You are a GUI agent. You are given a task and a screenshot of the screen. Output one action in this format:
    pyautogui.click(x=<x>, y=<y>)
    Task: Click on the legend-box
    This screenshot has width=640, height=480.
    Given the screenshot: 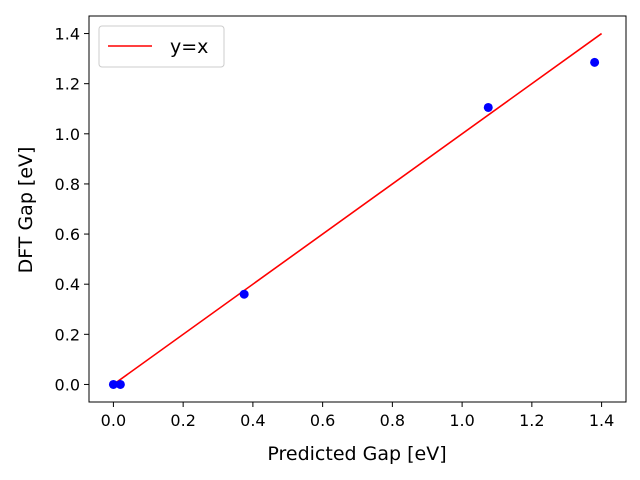 What is the action you would take?
    pyautogui.click(x=161, y=46)
    